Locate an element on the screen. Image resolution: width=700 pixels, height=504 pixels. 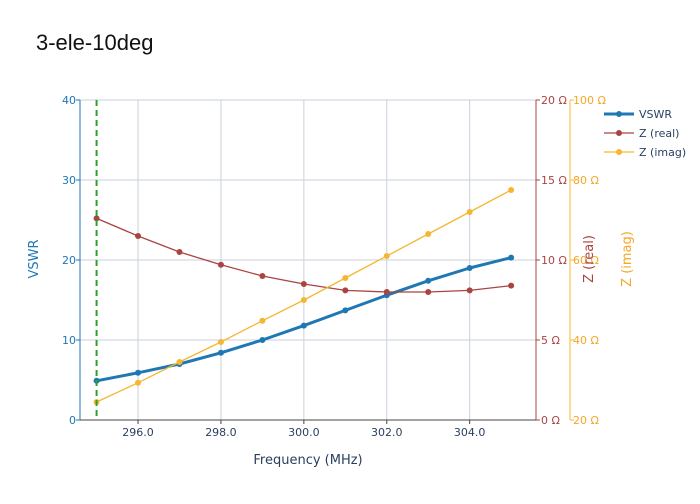
legend-label: Z (real) is located at coordinates (659, 133).